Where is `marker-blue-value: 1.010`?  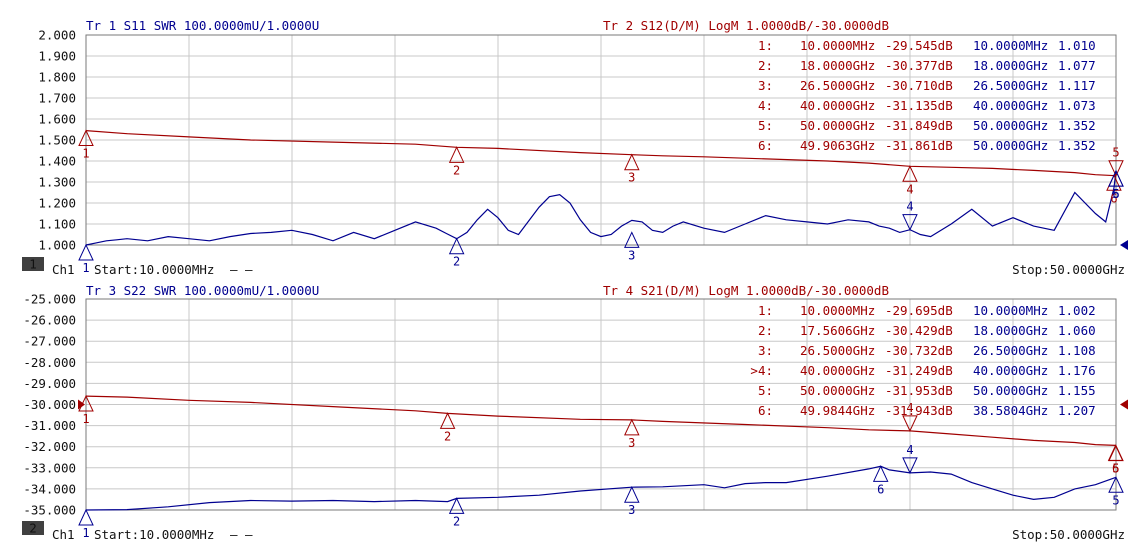
marker-blue-value: 1.010 is located at coordinates (1077, 45).